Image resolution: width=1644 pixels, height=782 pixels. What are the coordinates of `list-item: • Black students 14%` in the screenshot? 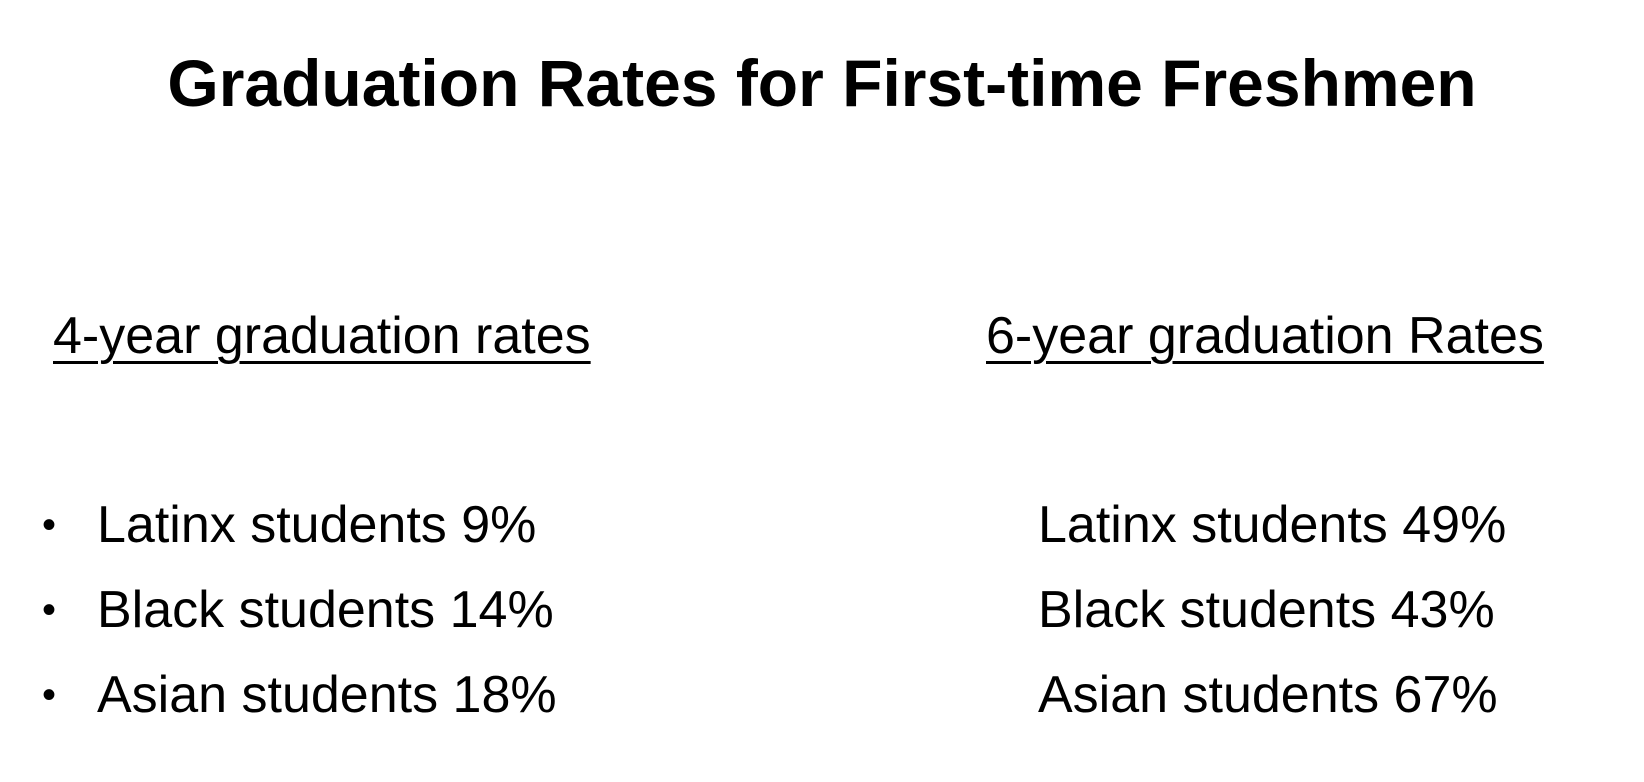 It's located at (299, 610).